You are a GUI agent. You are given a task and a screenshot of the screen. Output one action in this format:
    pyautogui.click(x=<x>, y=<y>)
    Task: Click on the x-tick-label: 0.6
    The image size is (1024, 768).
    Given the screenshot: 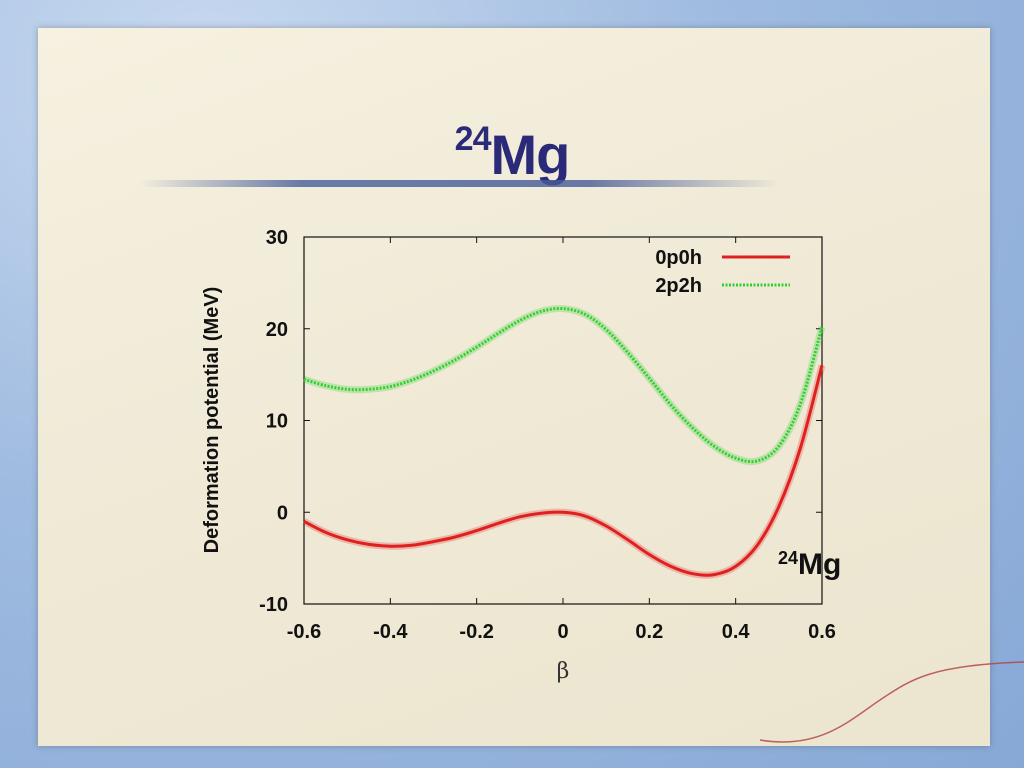 What is the action you would take?
    pyautogui.click(x=822, y=632)
    